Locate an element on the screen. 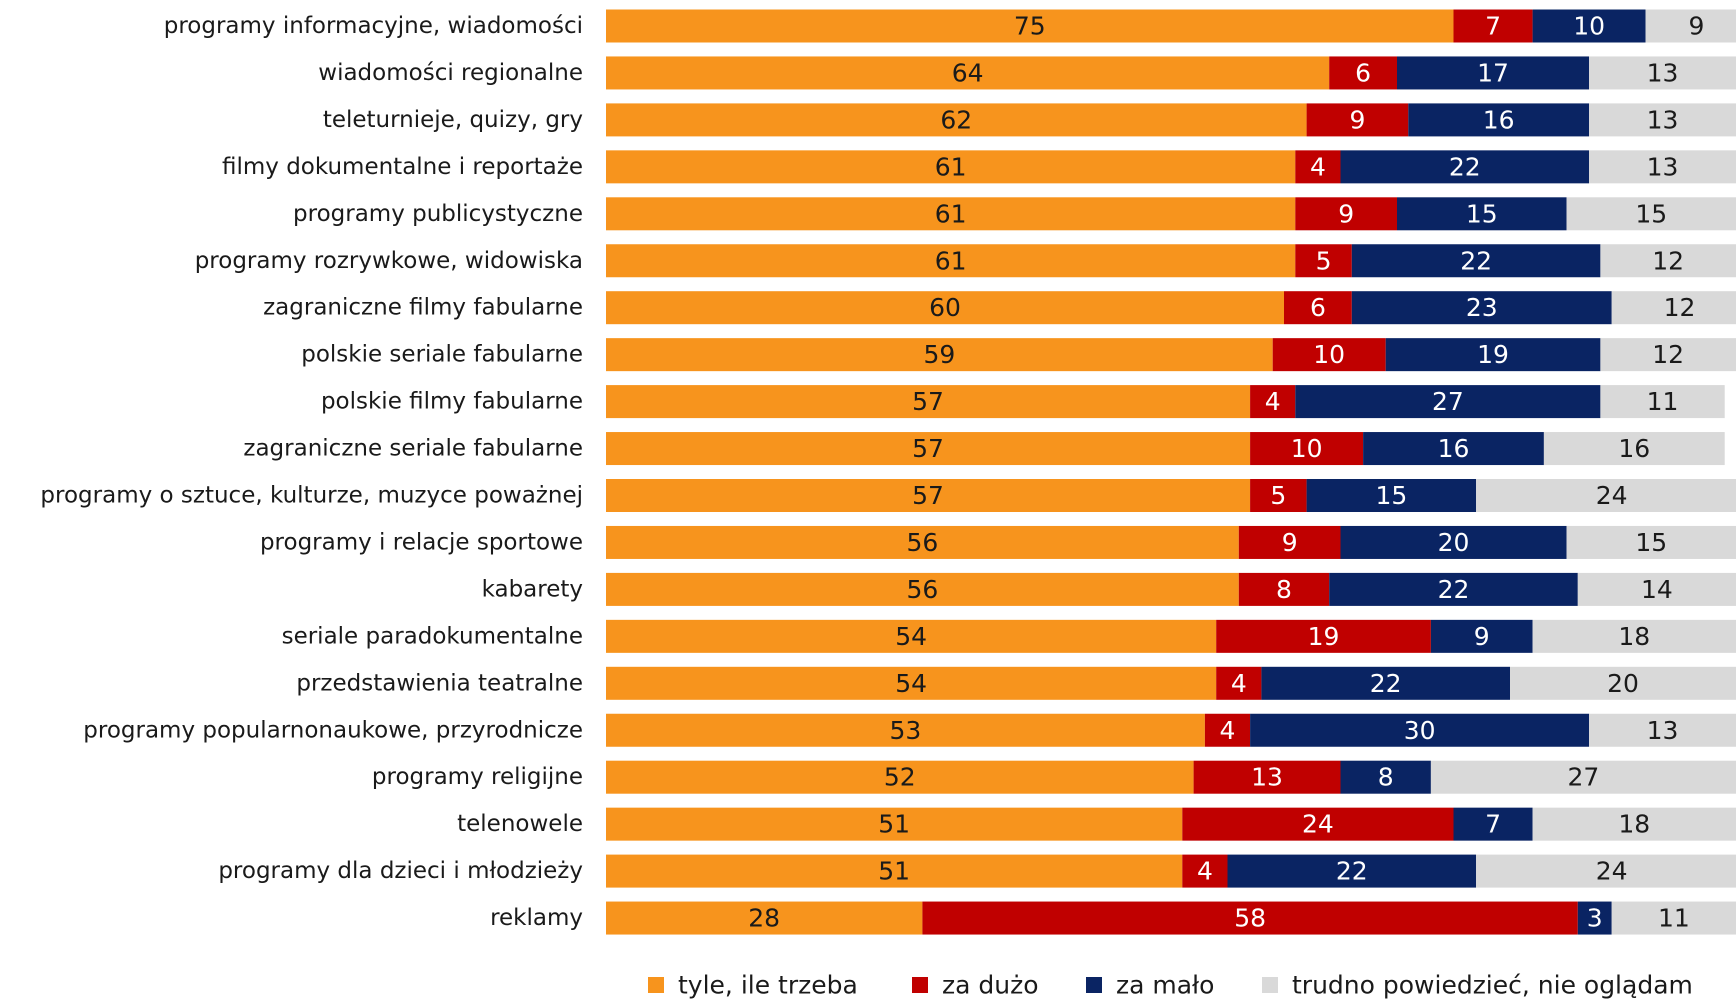 This screenshot has width=1736, height=999. data-label: 3 is located at coordinates (1595, 918).